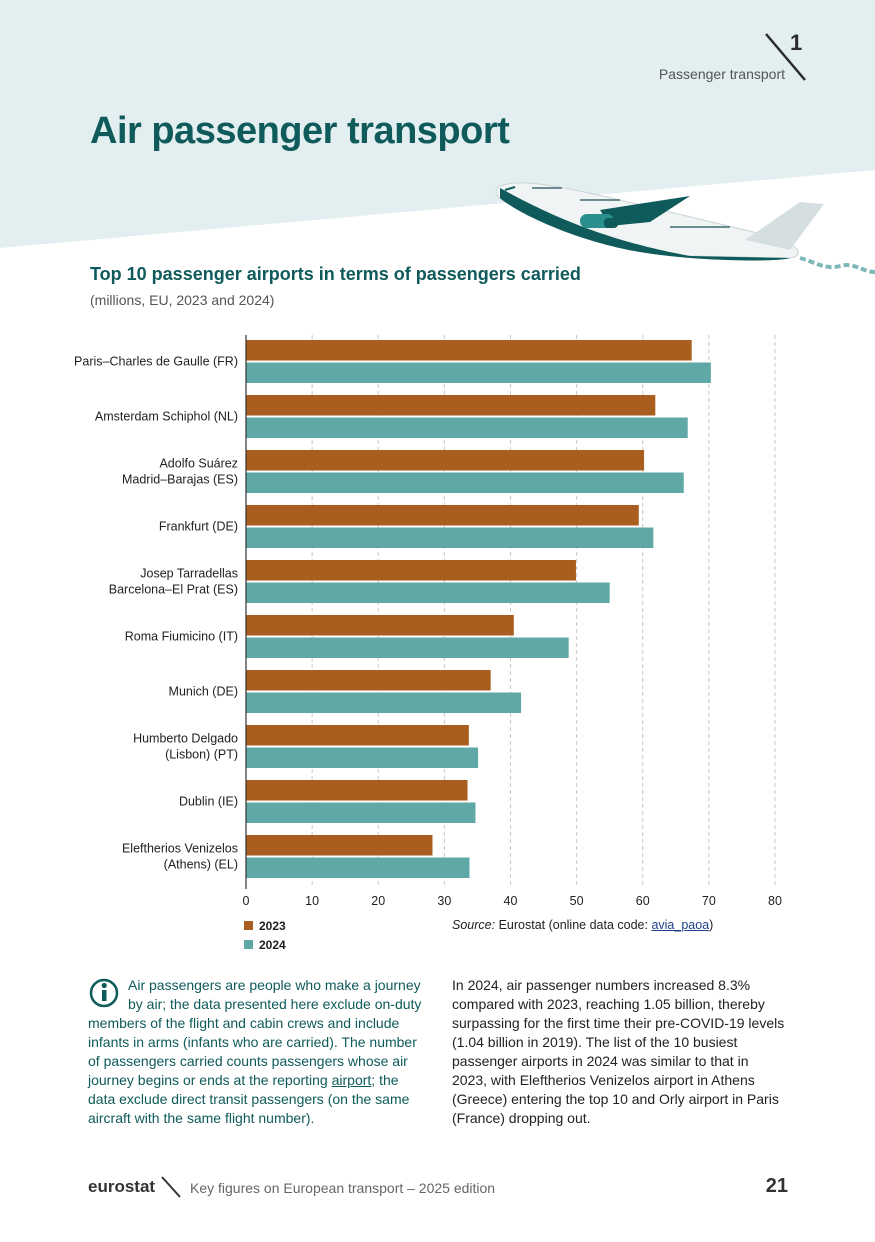  Describe the element at coordinates (272, 944) in the screenshot. I see `legend-label-2024: 2024` at that location.